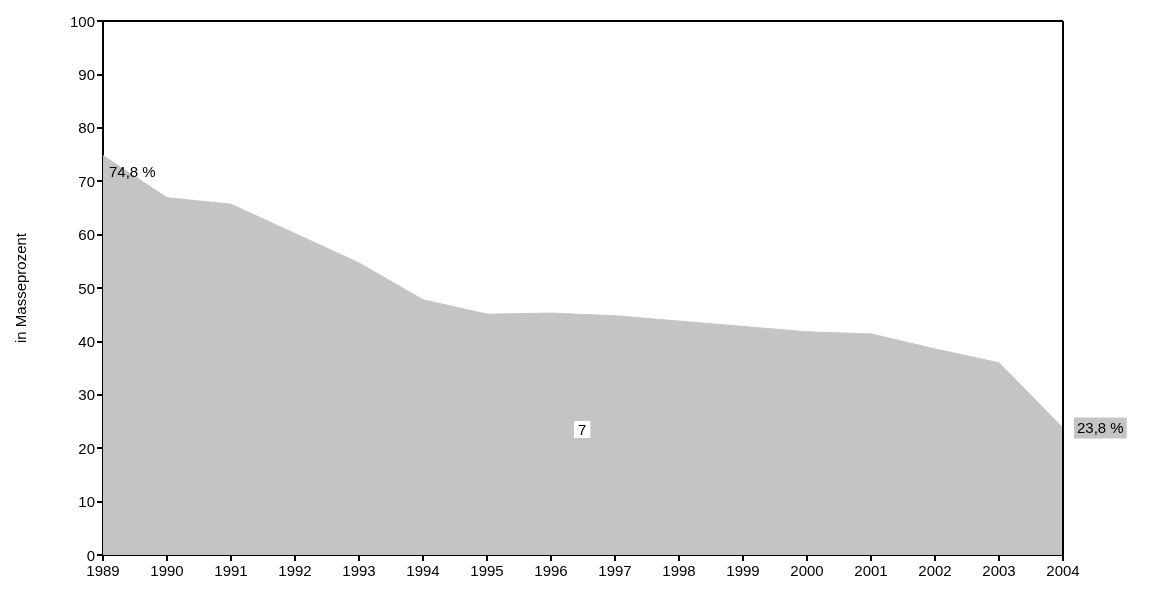 The width and height of the screenshot is (1152, 592). What do you see at coordinates (86, 181) in the screenshot?
I see `y-tick-label: 70` at bounding box center [86, 181].